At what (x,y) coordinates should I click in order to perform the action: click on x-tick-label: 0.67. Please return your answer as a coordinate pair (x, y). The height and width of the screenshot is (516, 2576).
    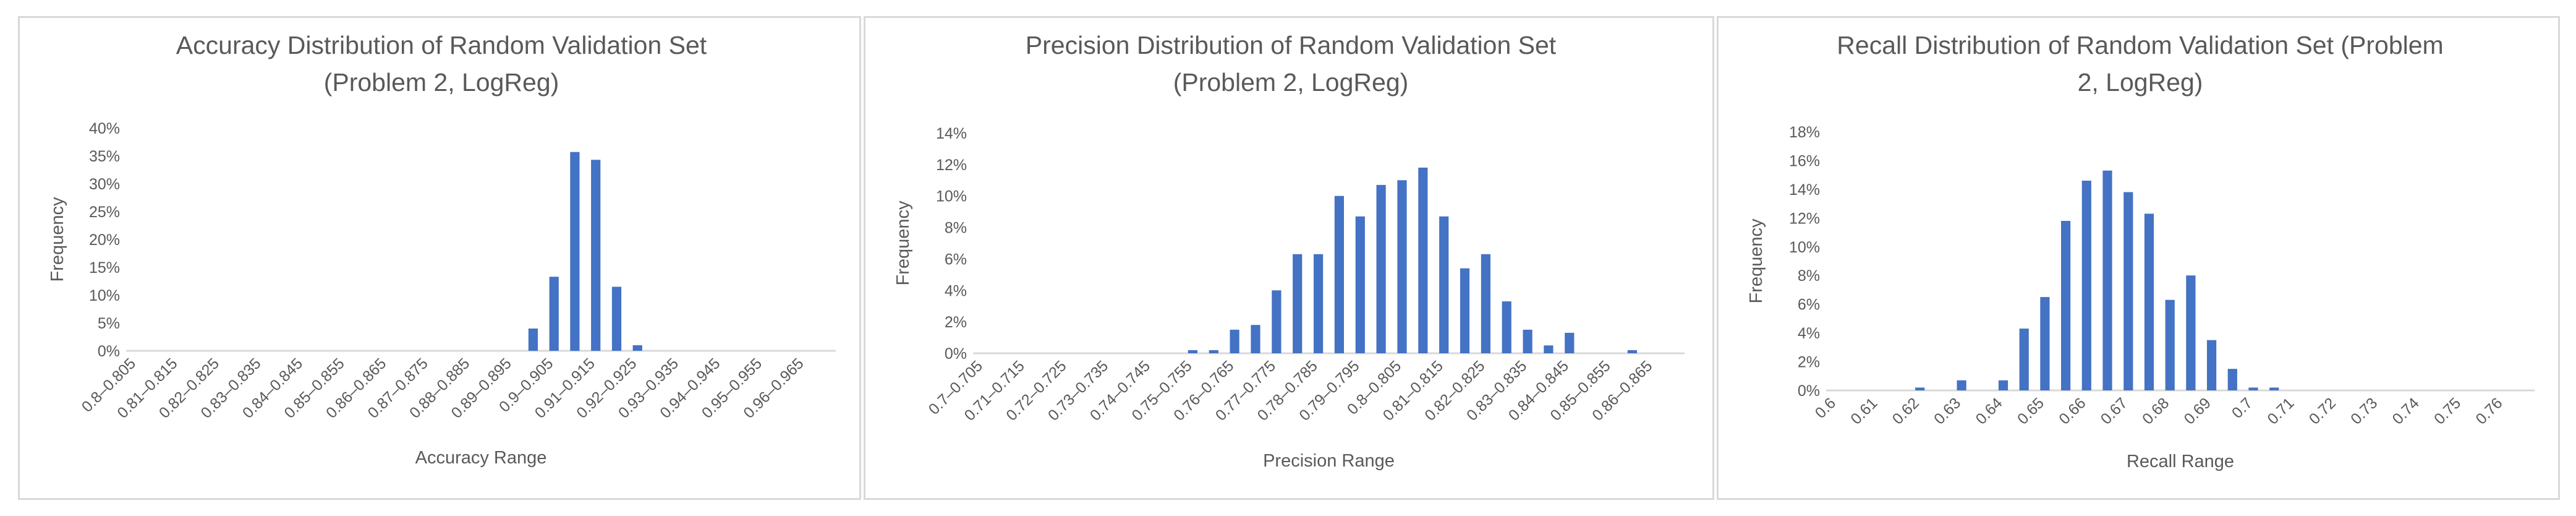
    Looking at the image, I should click on (2114, 411).